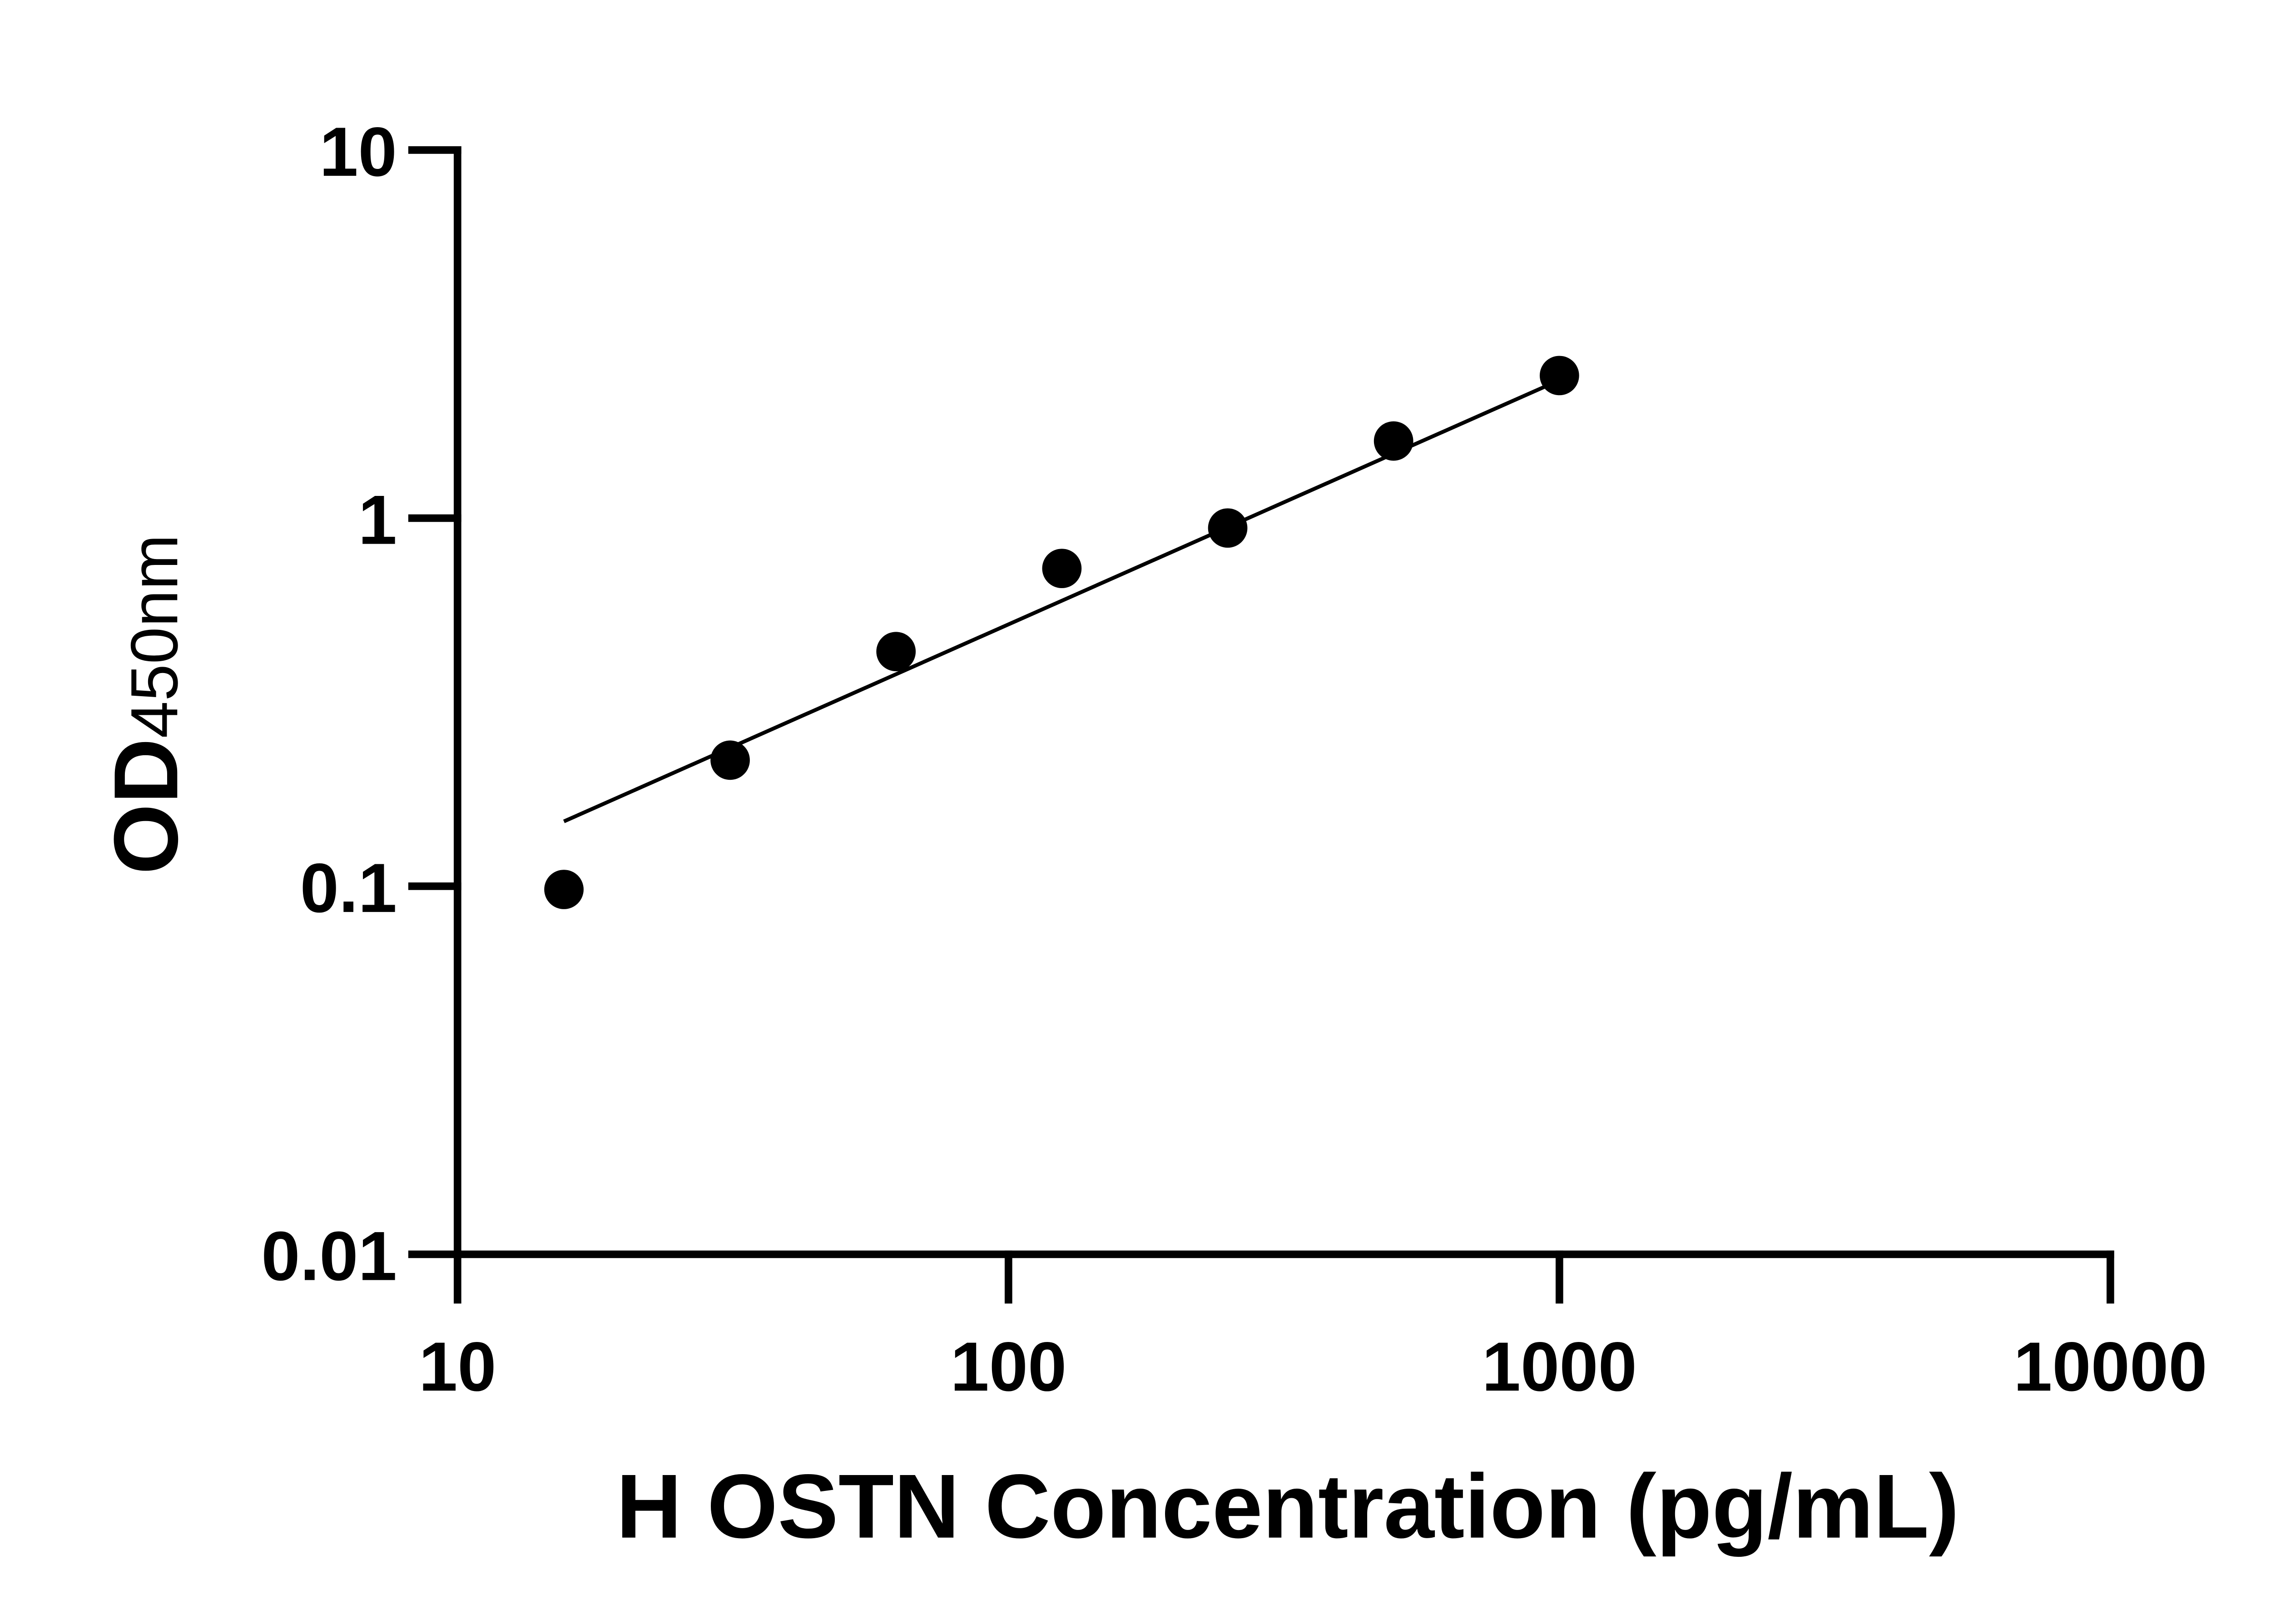 This screenshot has height=1624, width=2271. I want to click on x-tick-label: 10000, so click(2110, 1366).